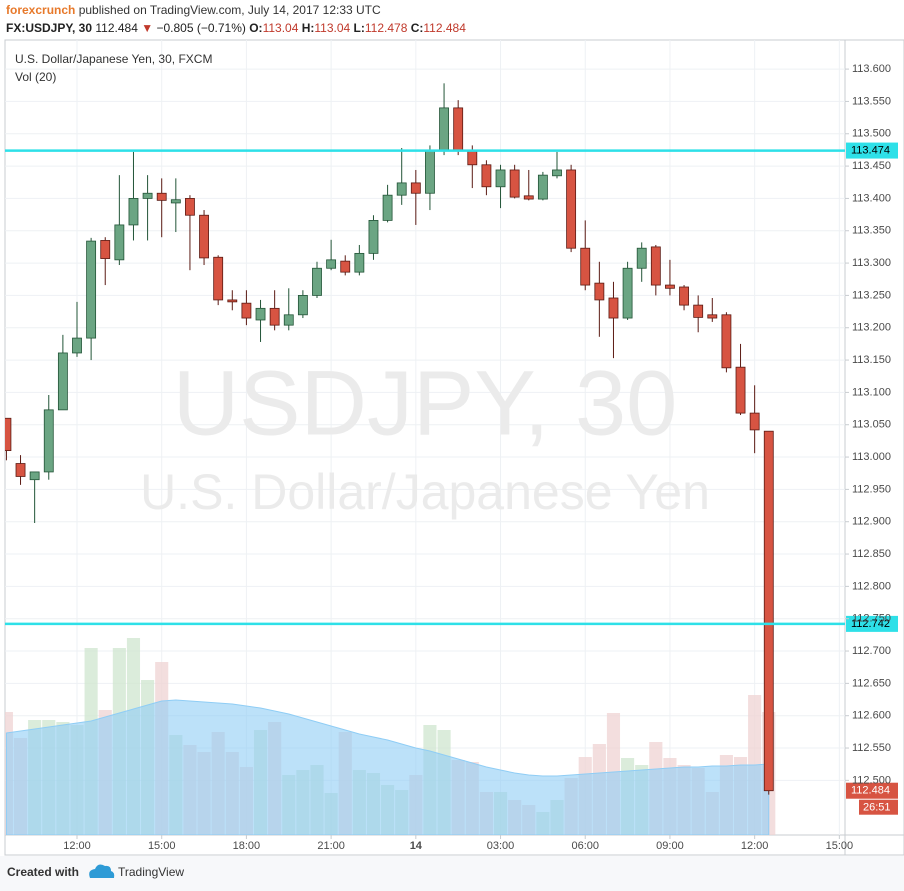 The image size is (904, 891). Describe the element at coordinates (359, 28) in the screenshot. I see `l-label: L:` at that location.